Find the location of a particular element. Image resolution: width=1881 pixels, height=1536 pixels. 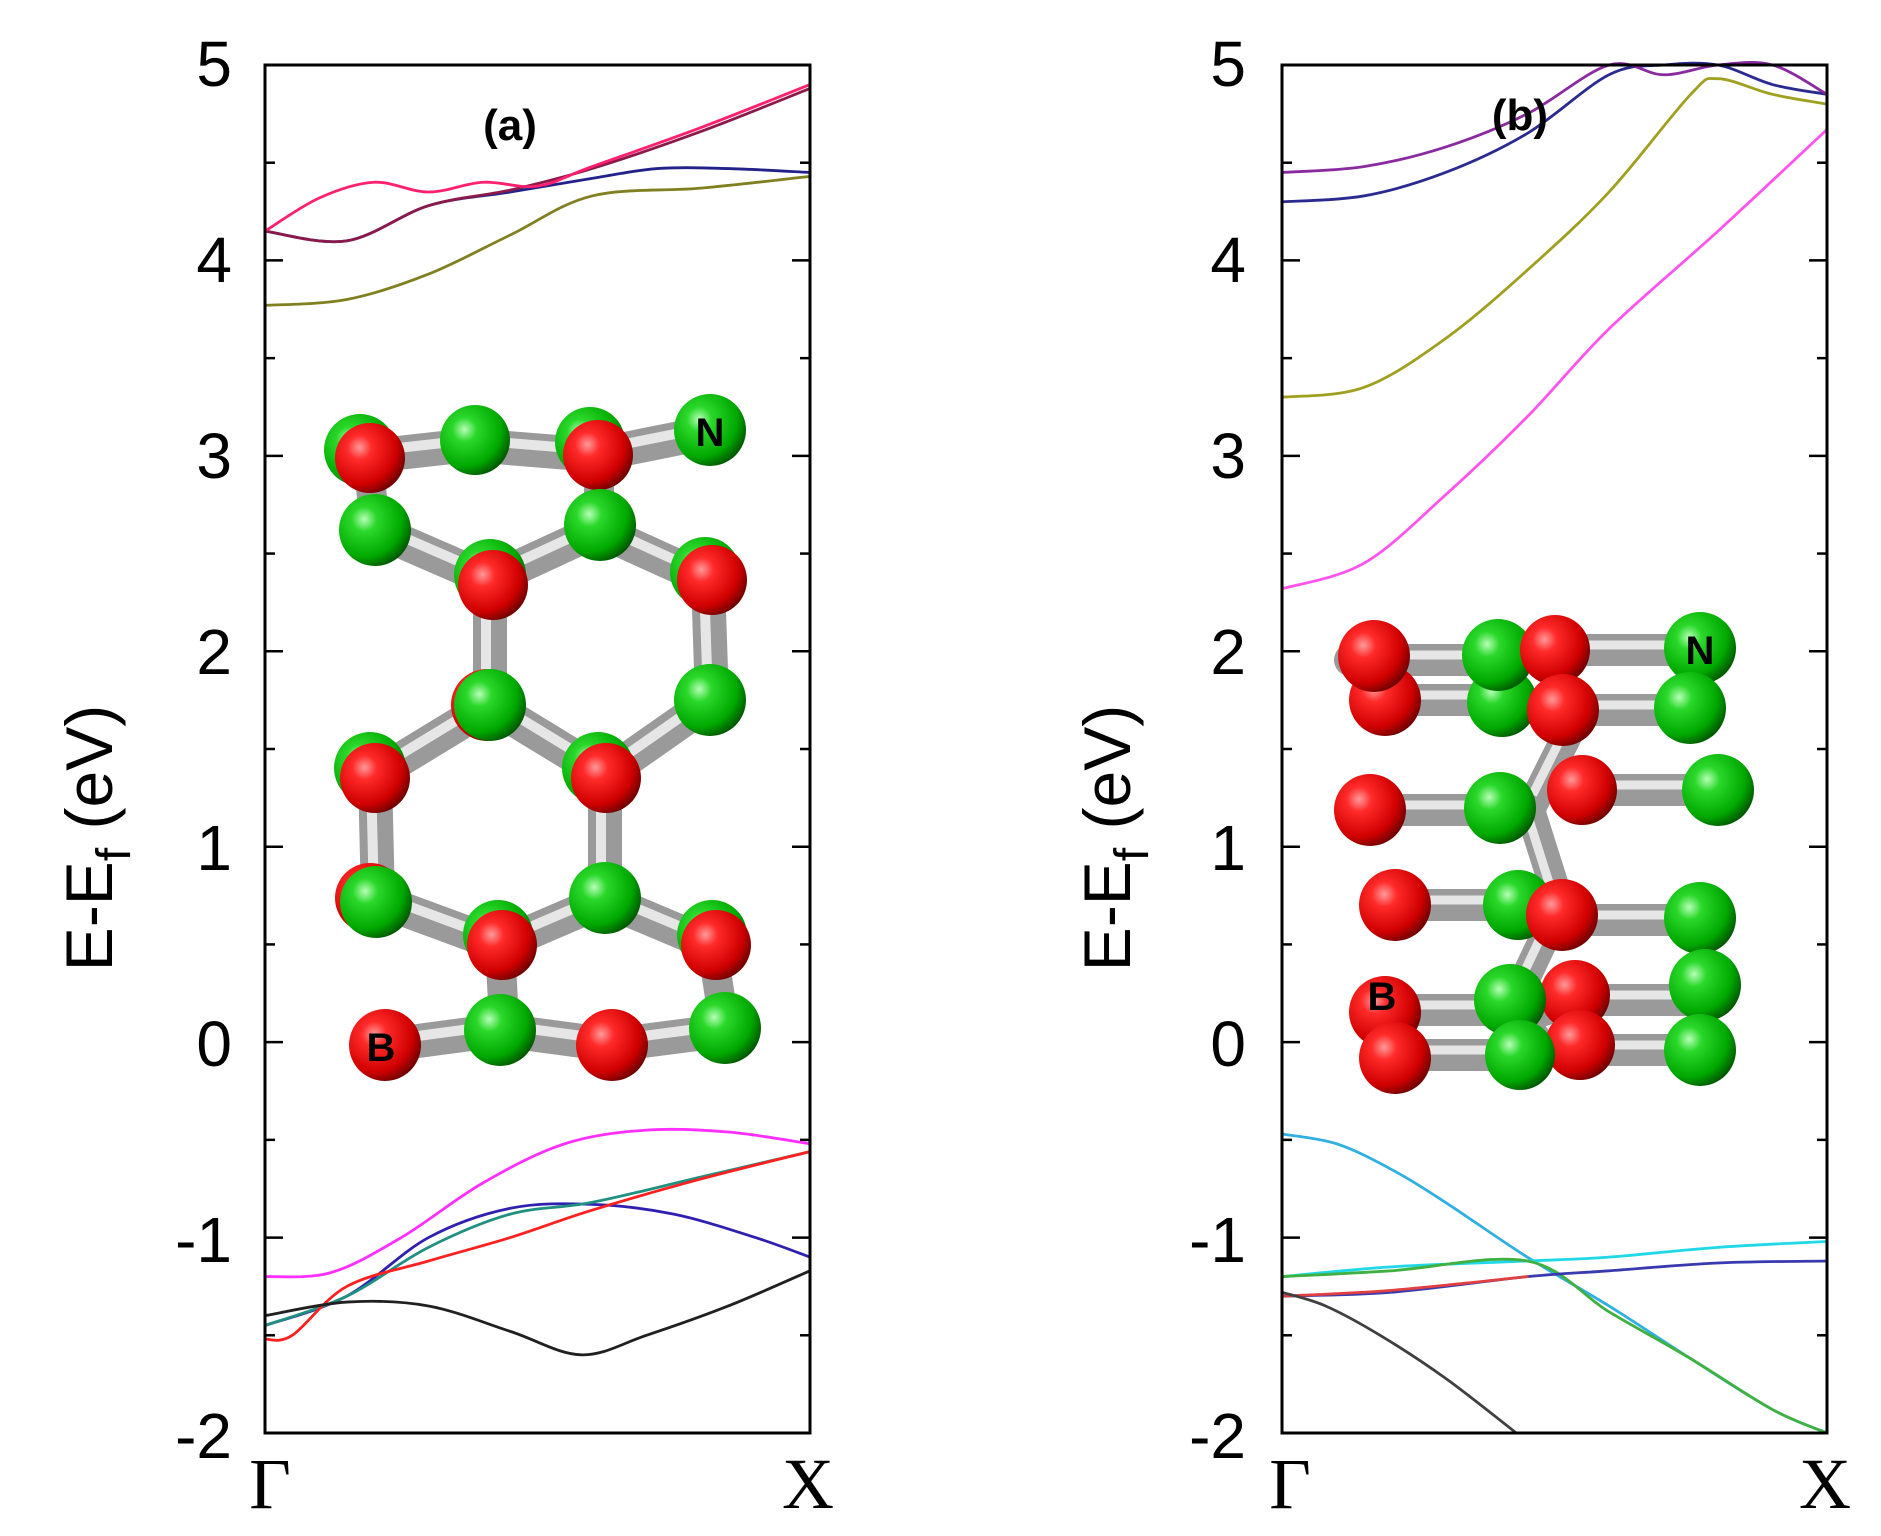

x-tick-label-gamma-b: Γ is located at coordinates (1290, 1484).